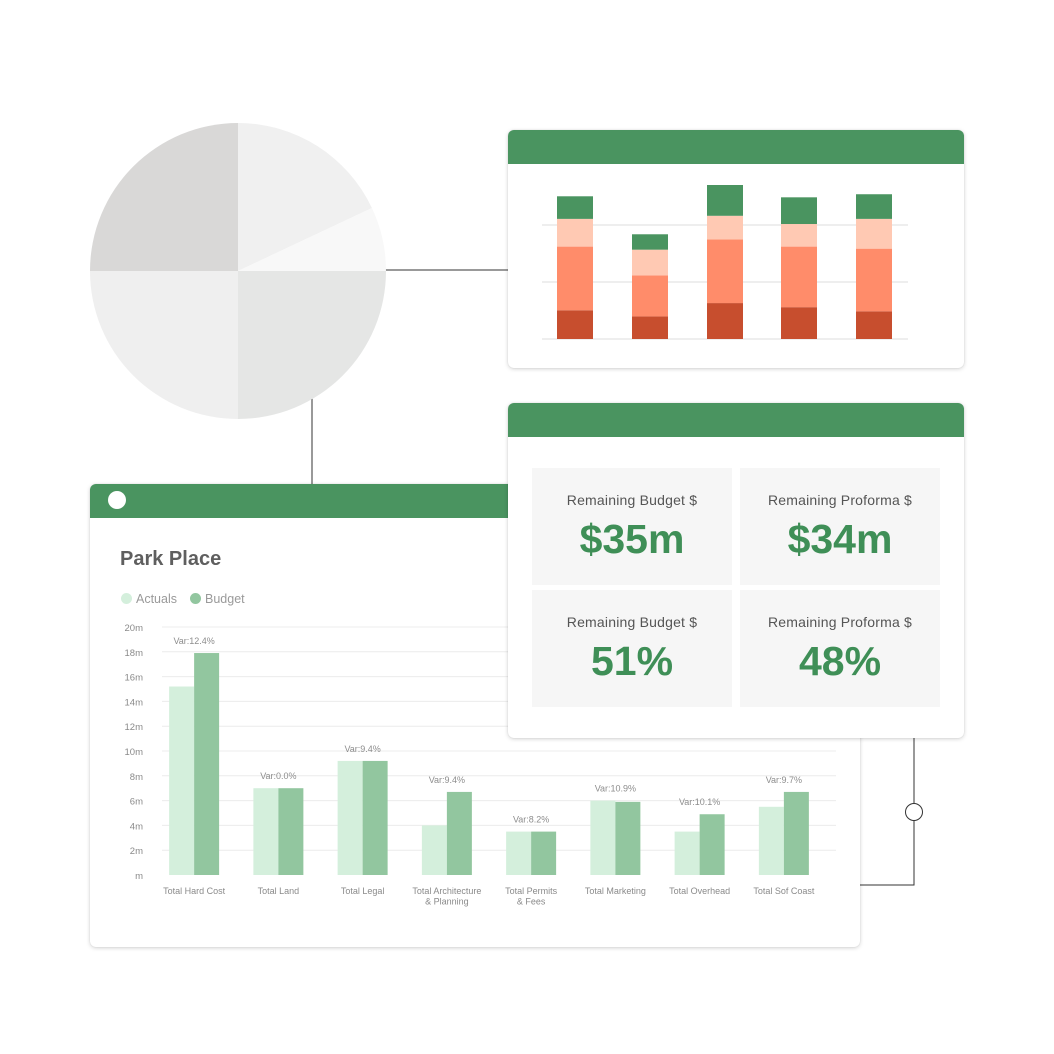 Image resolution: width=1054 pixels, height=1054 pixels. What do you see at coordinates (447, 902) in the screenshot?
I see `x-tick-label: & Planning` at bounding box center [447, 902].